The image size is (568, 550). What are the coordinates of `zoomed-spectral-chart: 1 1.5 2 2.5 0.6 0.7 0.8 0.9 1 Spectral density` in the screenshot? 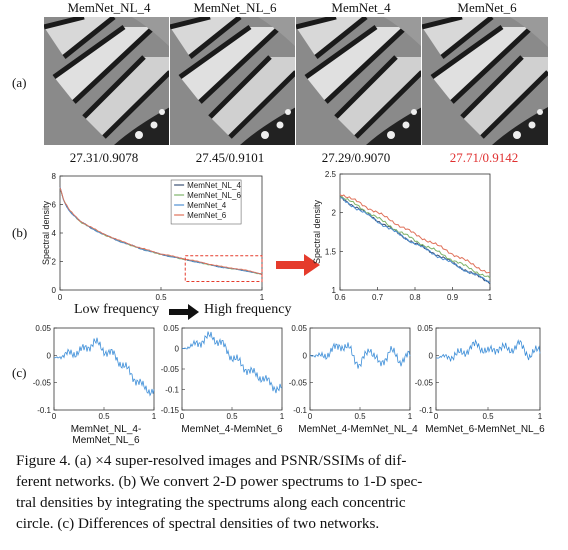 It's located at (402, 236).